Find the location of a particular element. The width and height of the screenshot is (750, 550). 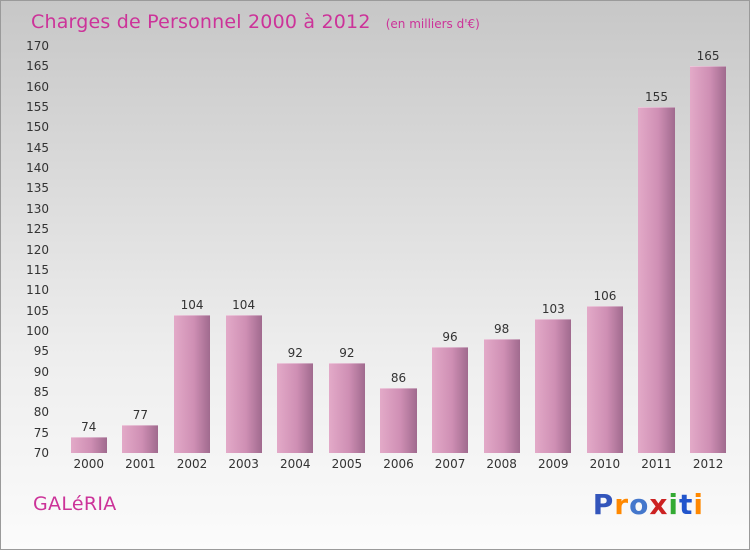

y-axis-tick-label: 170 is located at coordinates (37, 46).